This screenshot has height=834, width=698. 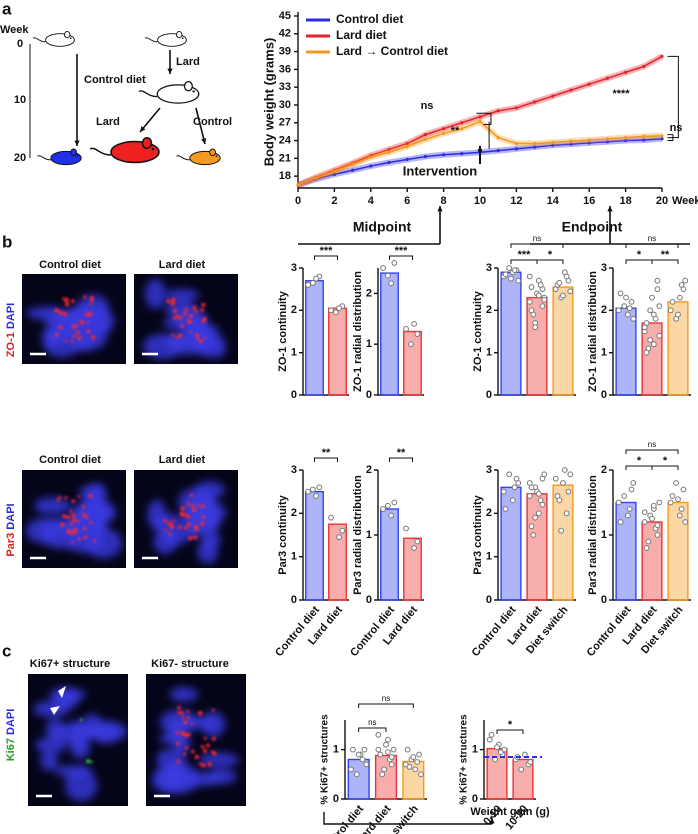 I want to click on y-axis-label: ZO-1 continuity, so click(x=283, y=331).